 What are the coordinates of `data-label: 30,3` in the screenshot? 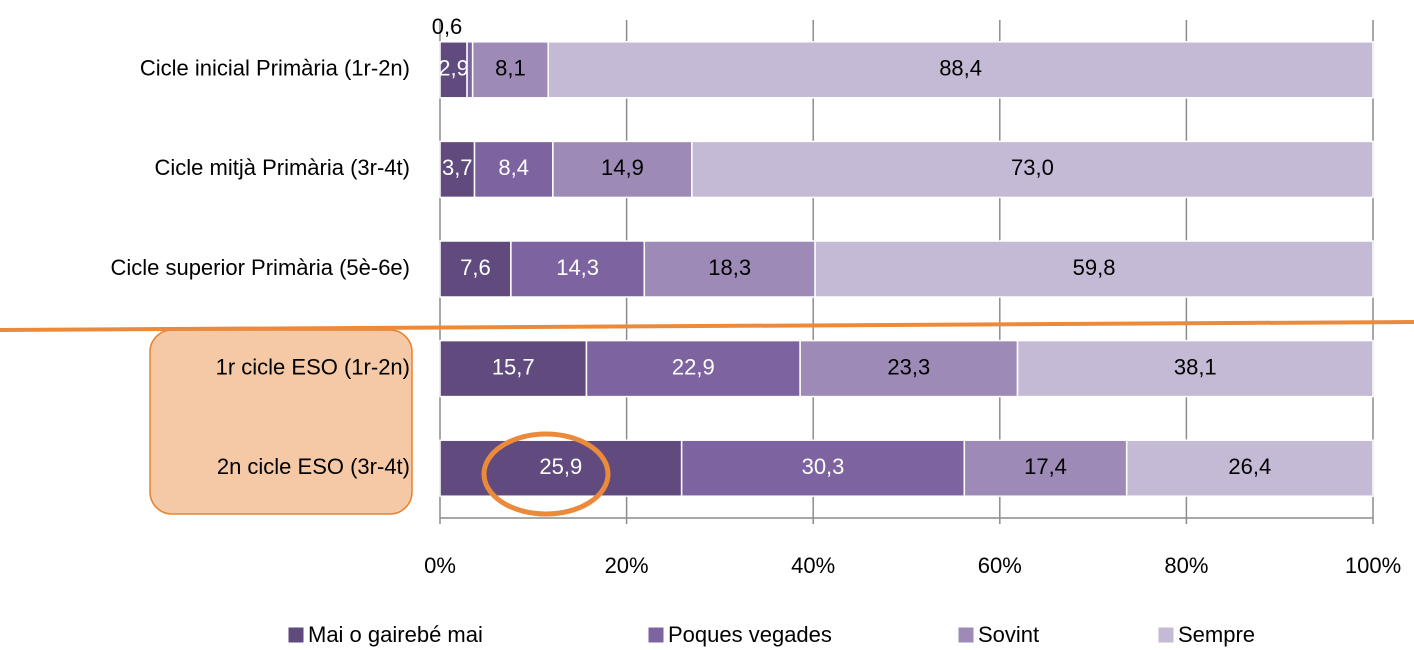 It's located at (823, 466).